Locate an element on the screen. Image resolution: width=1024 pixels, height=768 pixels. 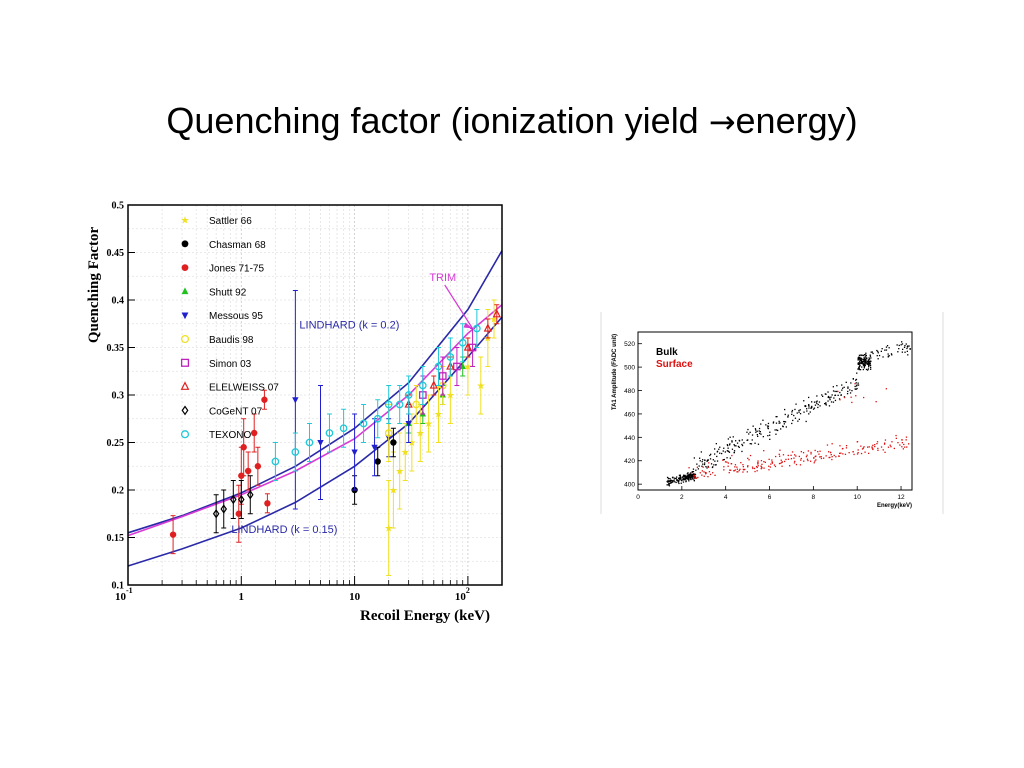
legend-label: Shutt 92 is located at coordinates (228, 292).